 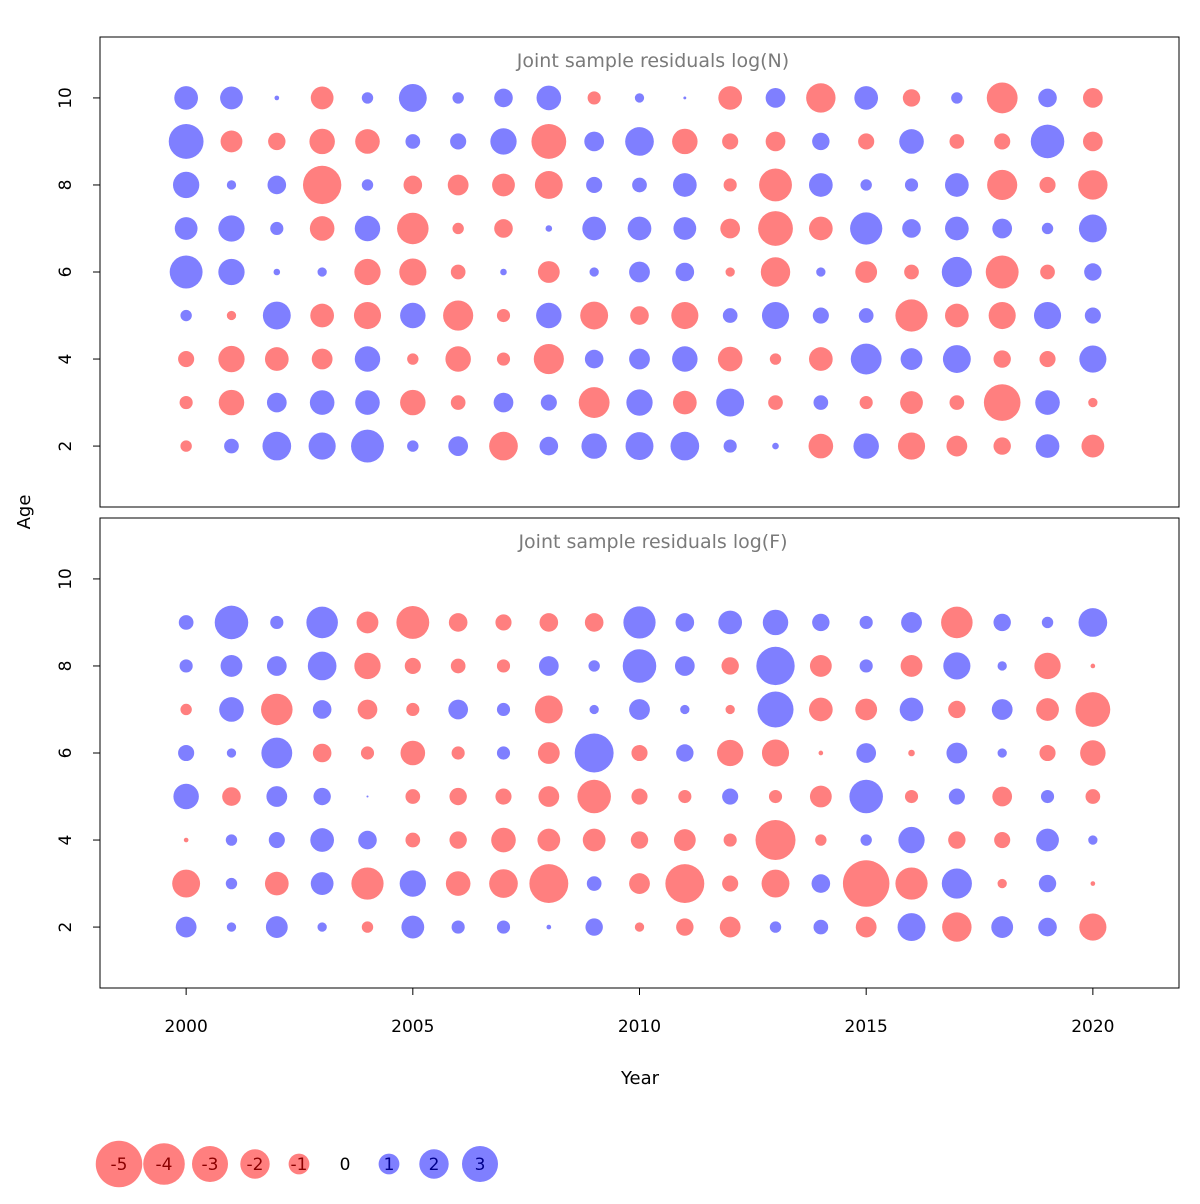 What do you see at coordinates (412, 1027) in the screenshot?
I see `x-tick-label: 2005` at bounding box center [412, 1027].